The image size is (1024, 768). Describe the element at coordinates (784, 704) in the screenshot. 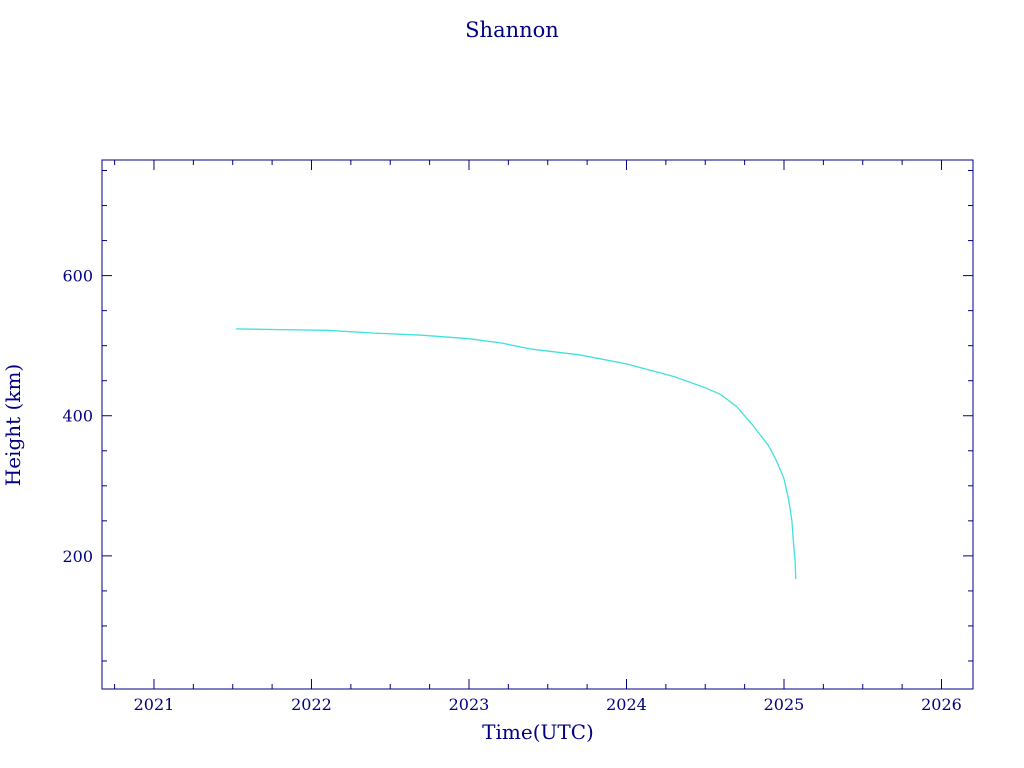

I see `x-tick-label: 2025` at that location.